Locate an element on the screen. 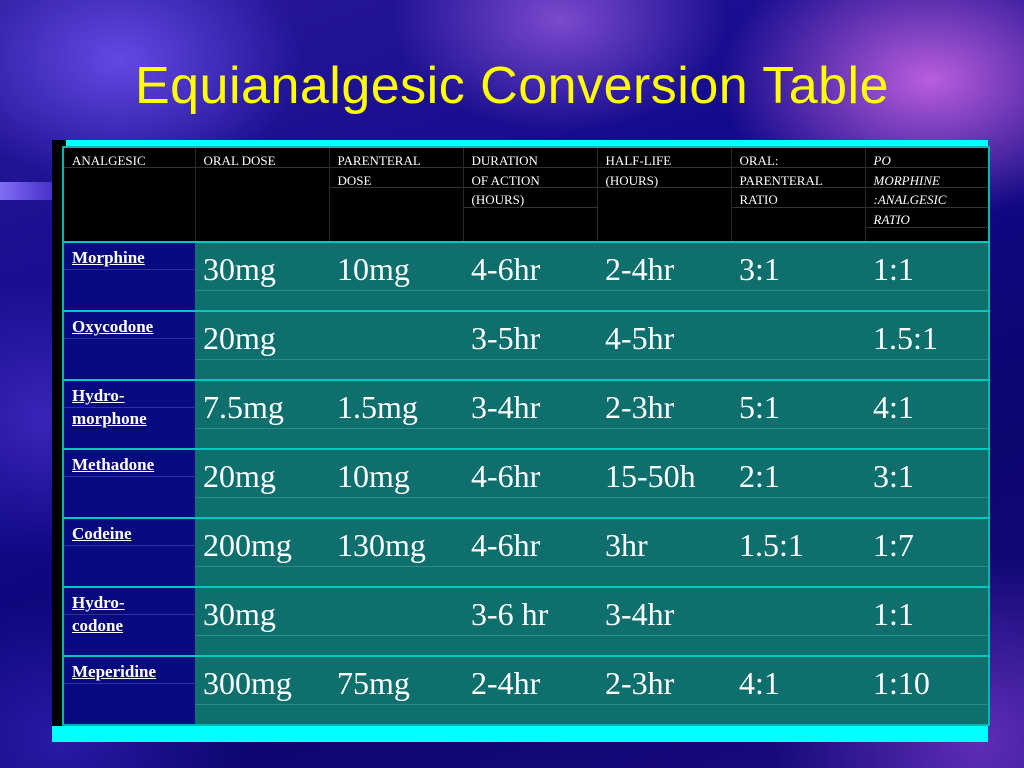 This screenshot has width=1024, height=768. ratio-cell-value: 1.5:1 is located at coordinates (771, 545).